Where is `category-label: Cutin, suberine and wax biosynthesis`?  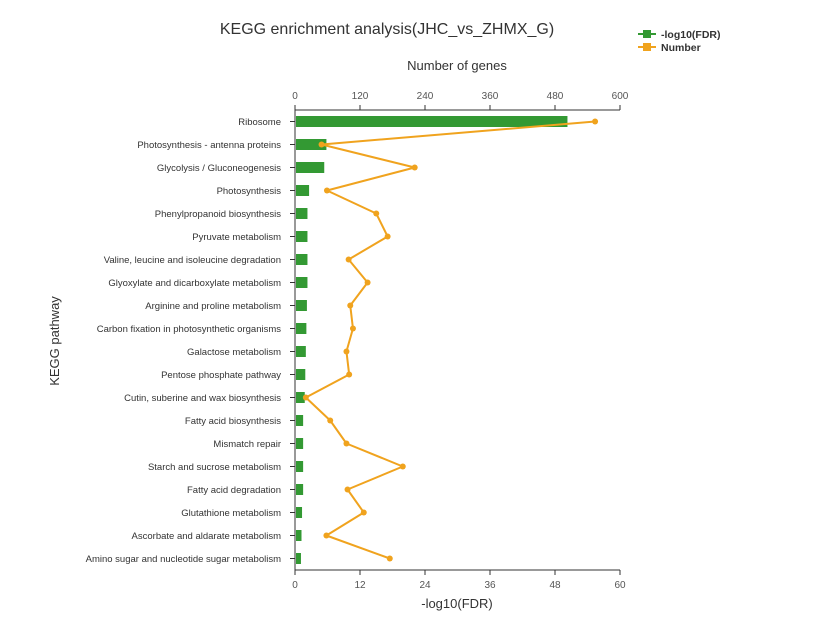 category-label: Cutin, suberine and wax biosynthesis is located at coordinates (202, 398).